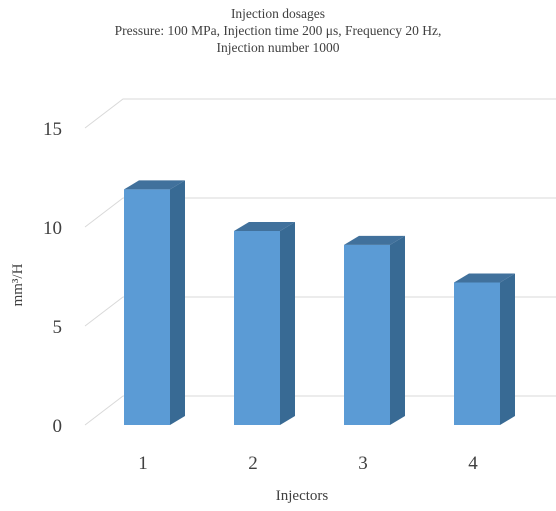 The height and width of the screenshot is (511, 556). I want to click on y-tick-label: 15, so click(52, 129).